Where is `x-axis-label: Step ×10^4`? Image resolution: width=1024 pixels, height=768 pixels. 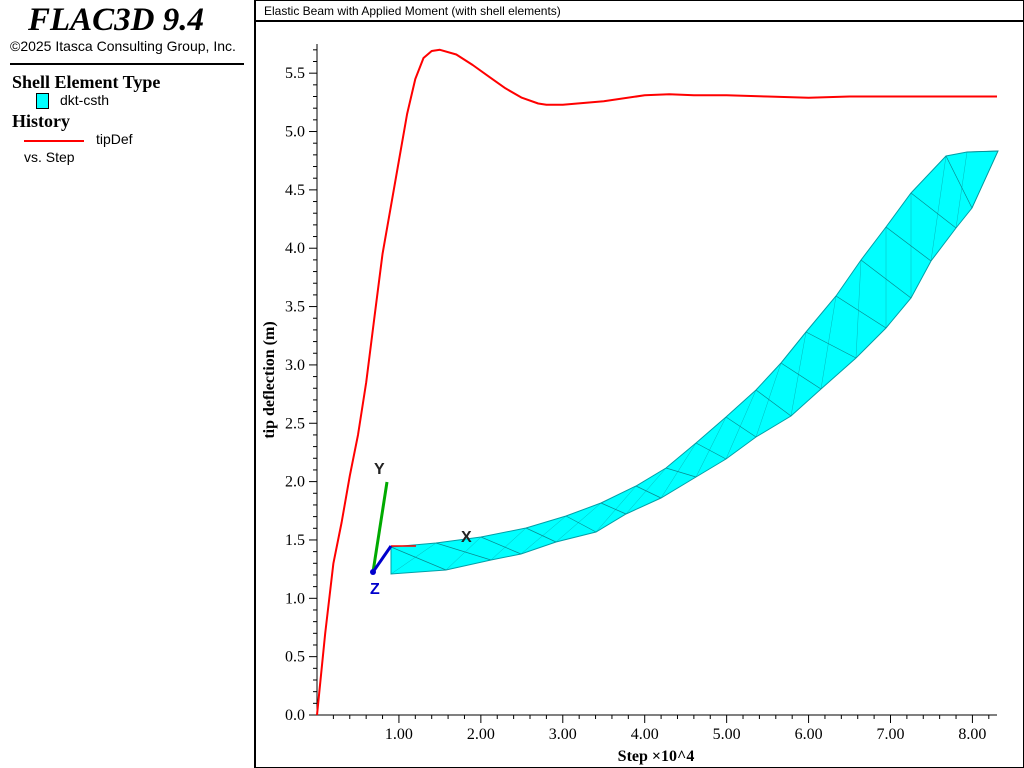 x-axis-label: Step ×10^4 is located at coordinates (656, 756).